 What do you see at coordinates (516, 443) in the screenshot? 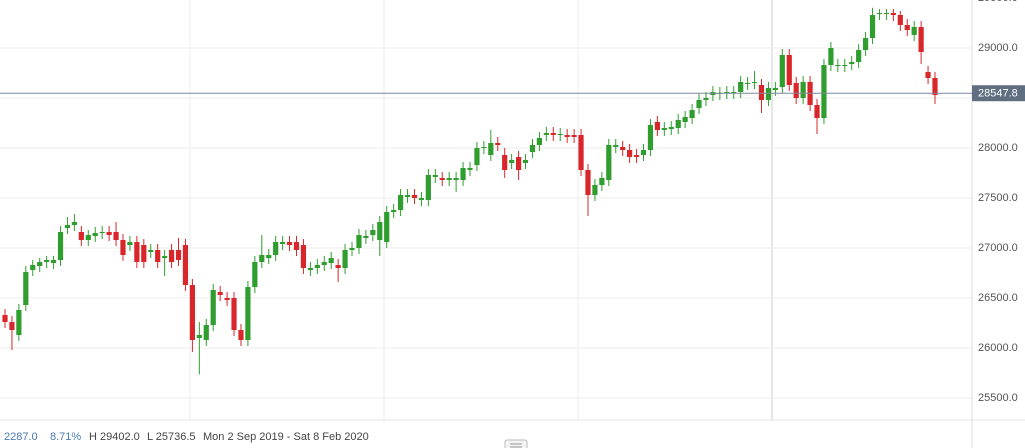
I see `resize-handle` at bounding box center [516, 443].